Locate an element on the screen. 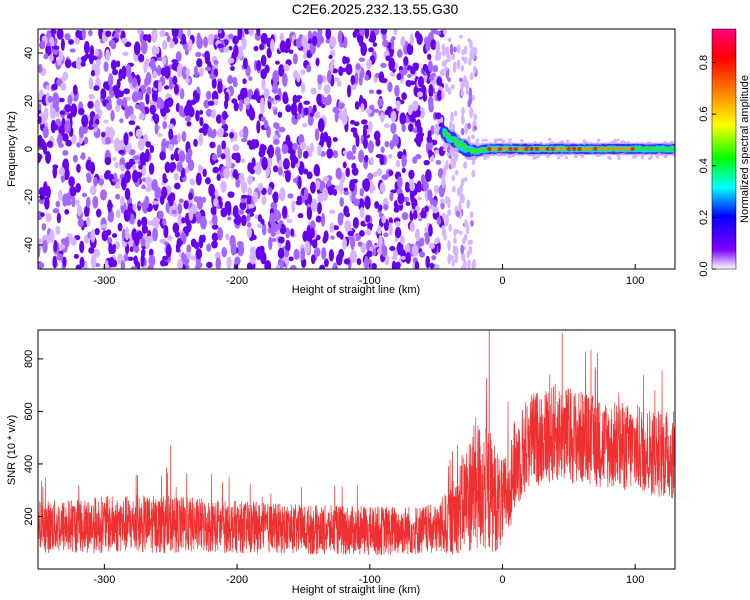  colorbar-label: Normalized spectral amplitude is located at coordinates (744, 149).